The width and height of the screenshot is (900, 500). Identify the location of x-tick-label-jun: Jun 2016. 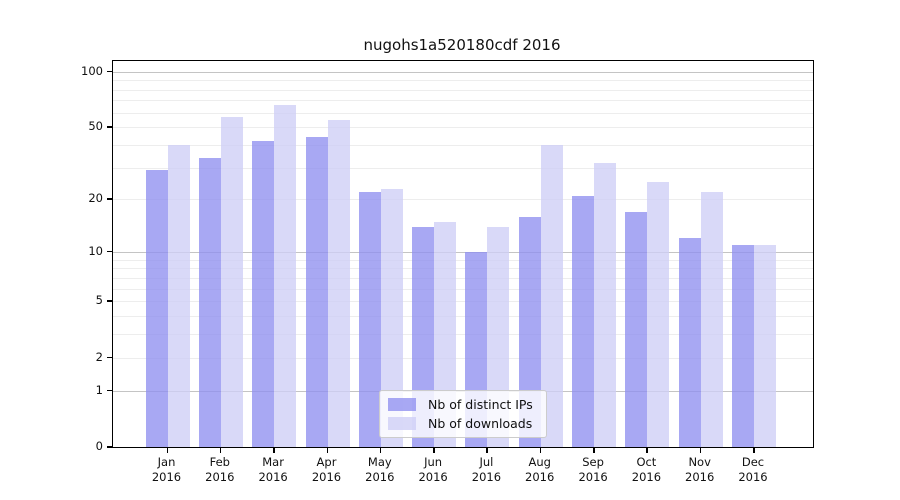
(433, 469).